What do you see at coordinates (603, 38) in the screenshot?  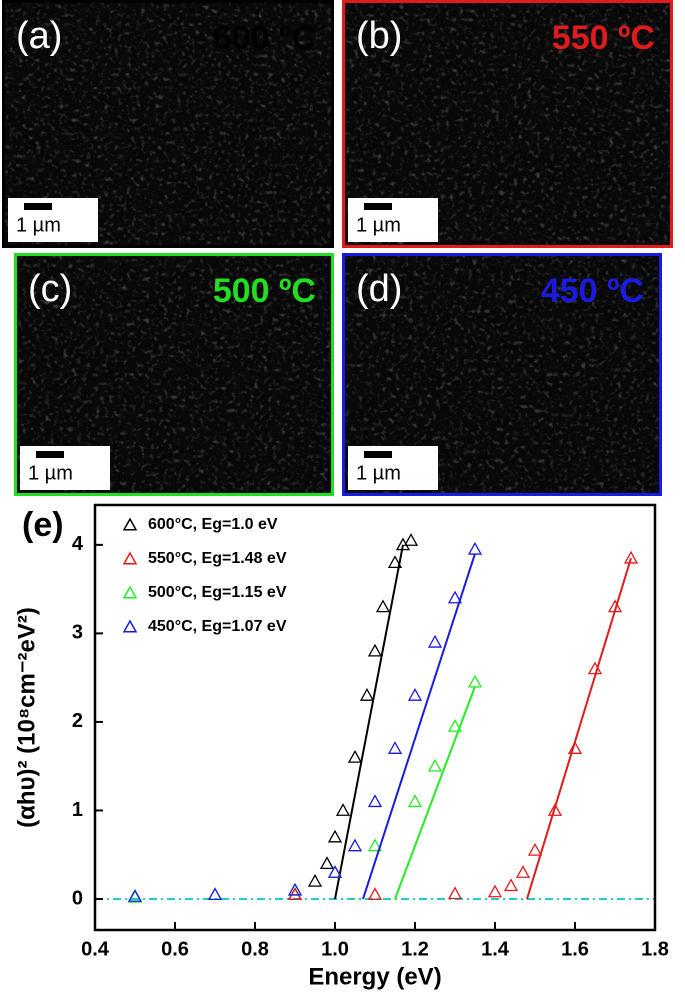 I see `temperature-label: 550 ºC` at bounding box center [603, 38].